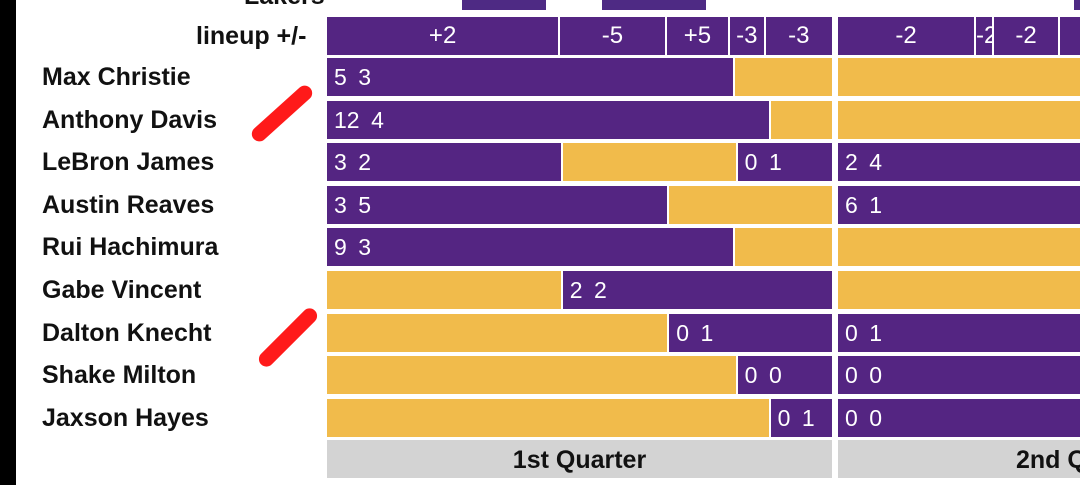  I want to click on player-name-label: Gabe Vincent, so click(122, 290).